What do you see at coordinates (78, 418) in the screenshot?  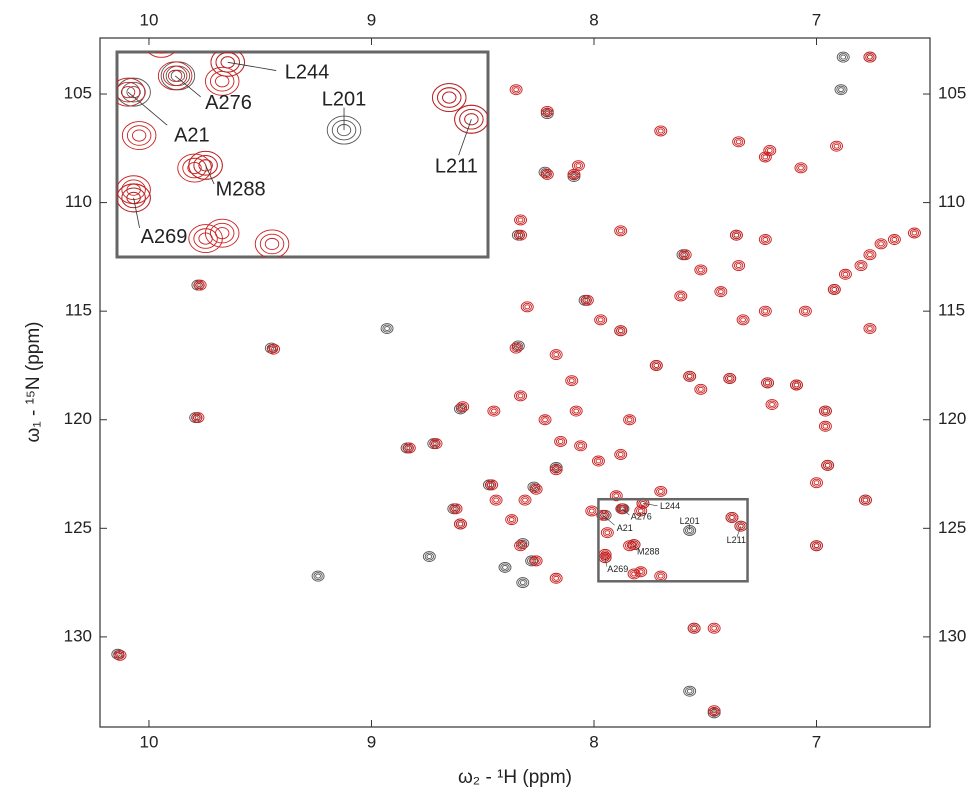 I see `y-tick-label: 120` at bounding box center [78, 418].